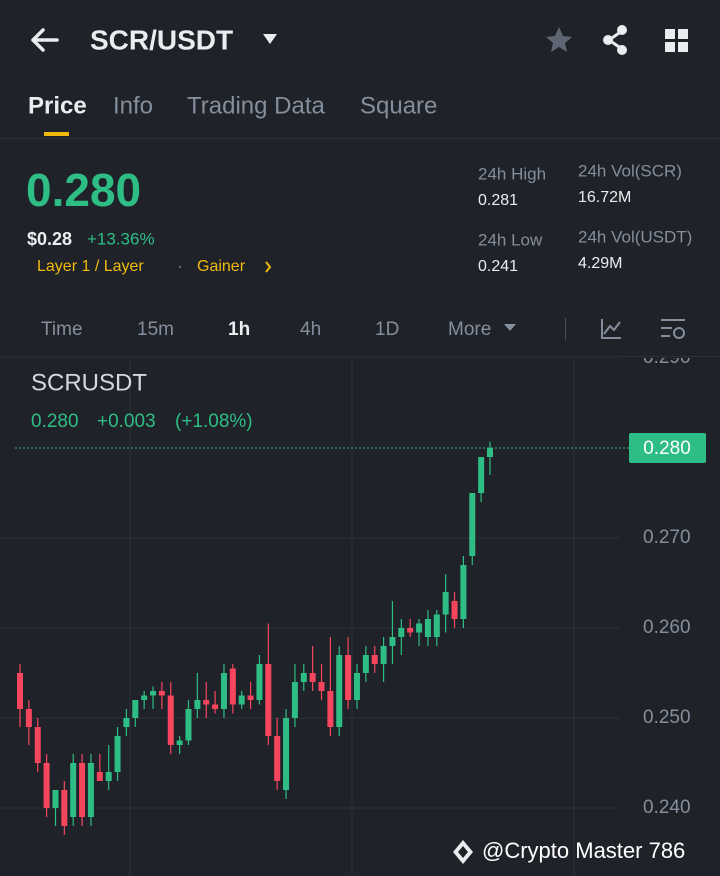 This screenshot has width=720, height=876. Describe the element at coordinates (55, 421) in the screenshot. I see `legend-price: 0.280` at that location.